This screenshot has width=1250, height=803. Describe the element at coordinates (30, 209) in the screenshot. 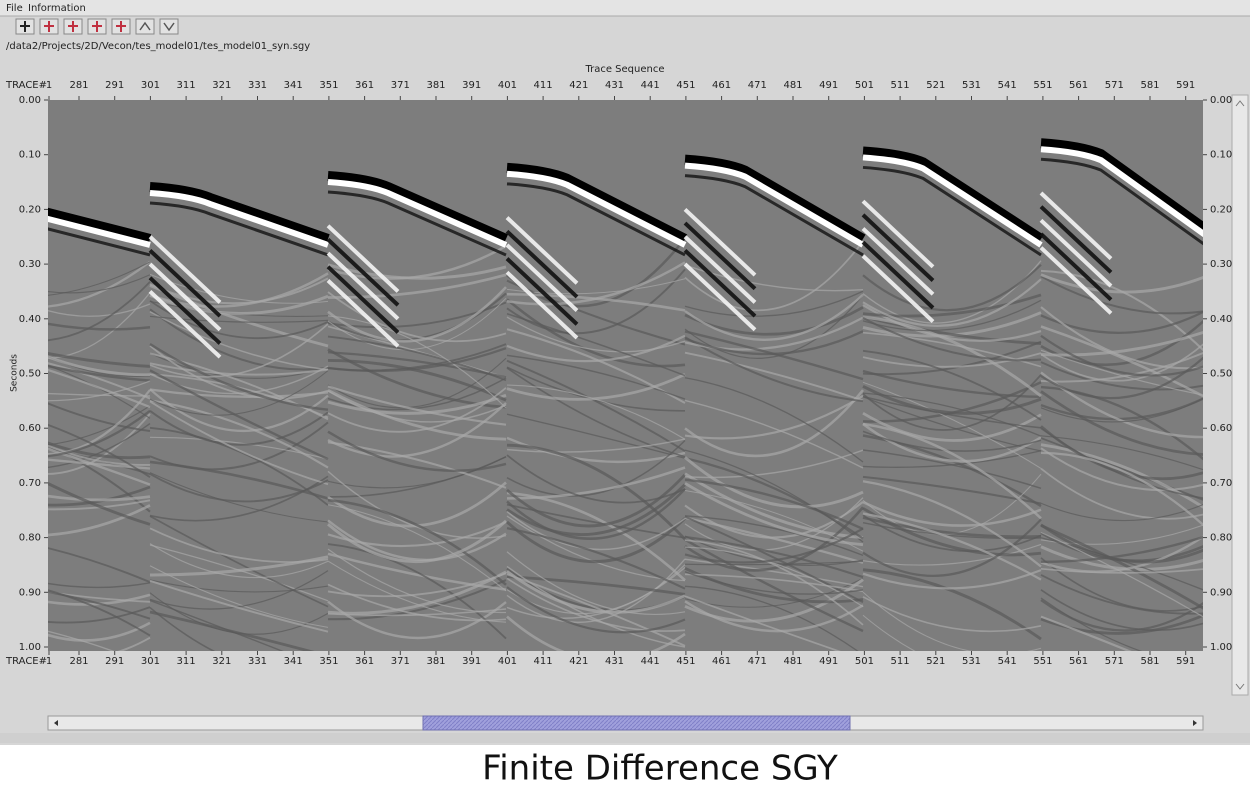

I see `y-tick-label: 0.20` at that location.